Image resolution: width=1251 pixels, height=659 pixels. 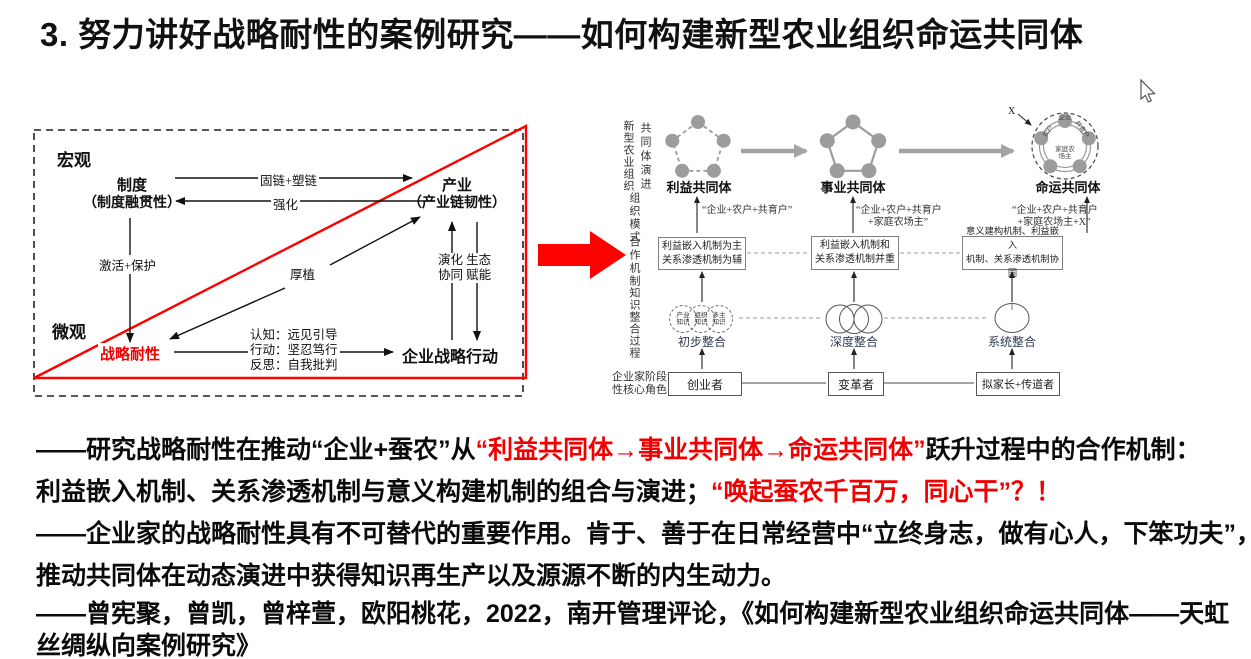 I want to click on cause-community-figure, so click(x=853, y=146).